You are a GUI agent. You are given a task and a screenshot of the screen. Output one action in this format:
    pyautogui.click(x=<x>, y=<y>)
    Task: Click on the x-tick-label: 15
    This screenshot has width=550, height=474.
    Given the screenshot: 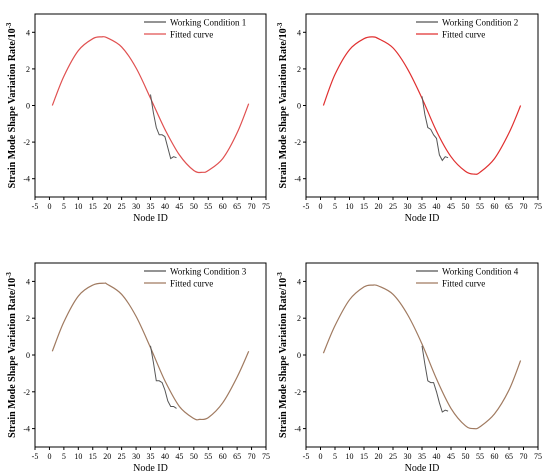 What is the action you would take?
    pyautogui.click(x=93, y=206)
    